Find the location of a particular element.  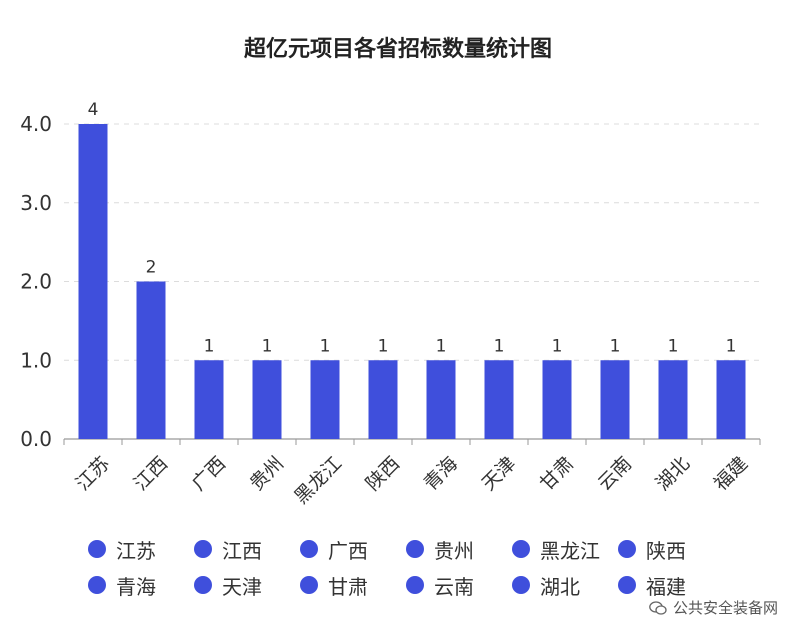

legend-item: 江苏 is located at coordinates (141, 549).